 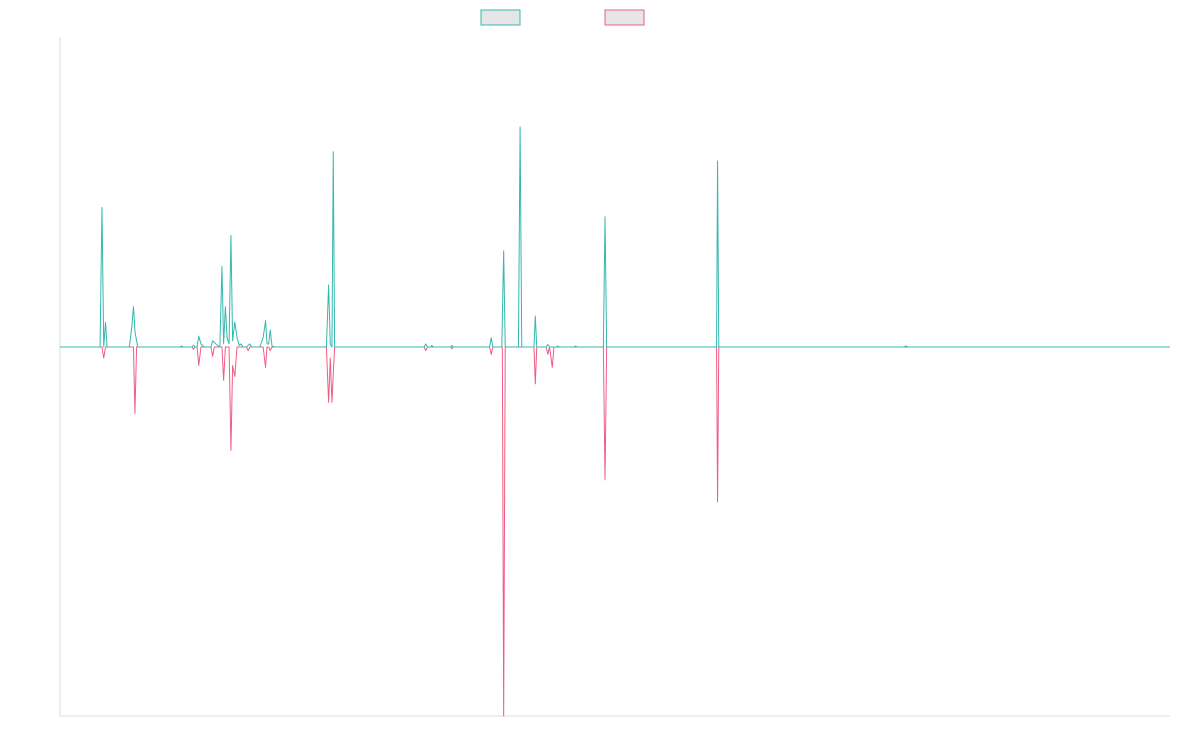 I want to click on legend-swatch-a, so click(x=500, y=17).